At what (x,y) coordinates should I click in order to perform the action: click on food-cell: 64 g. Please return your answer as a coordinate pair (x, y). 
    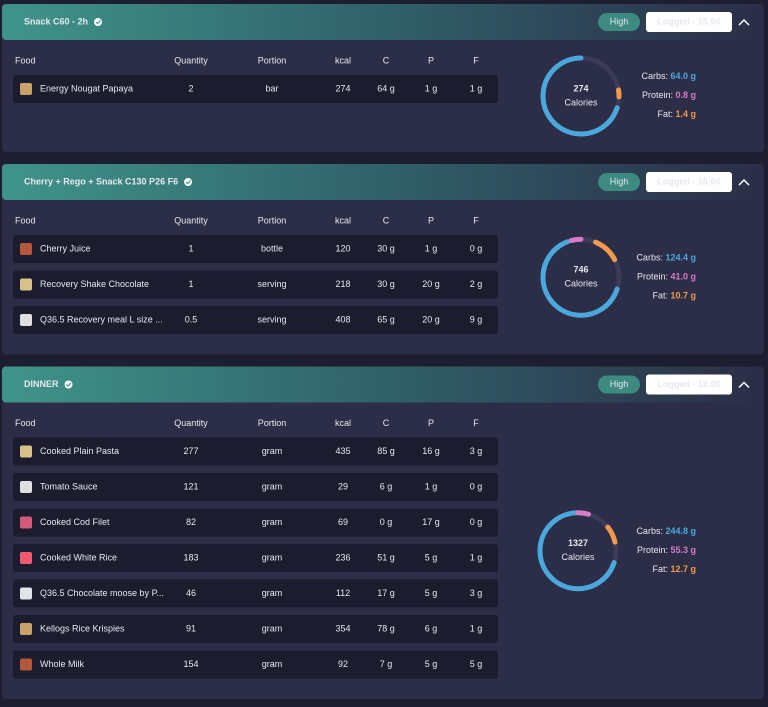
    Looking at the image, I should click on (386, 88).